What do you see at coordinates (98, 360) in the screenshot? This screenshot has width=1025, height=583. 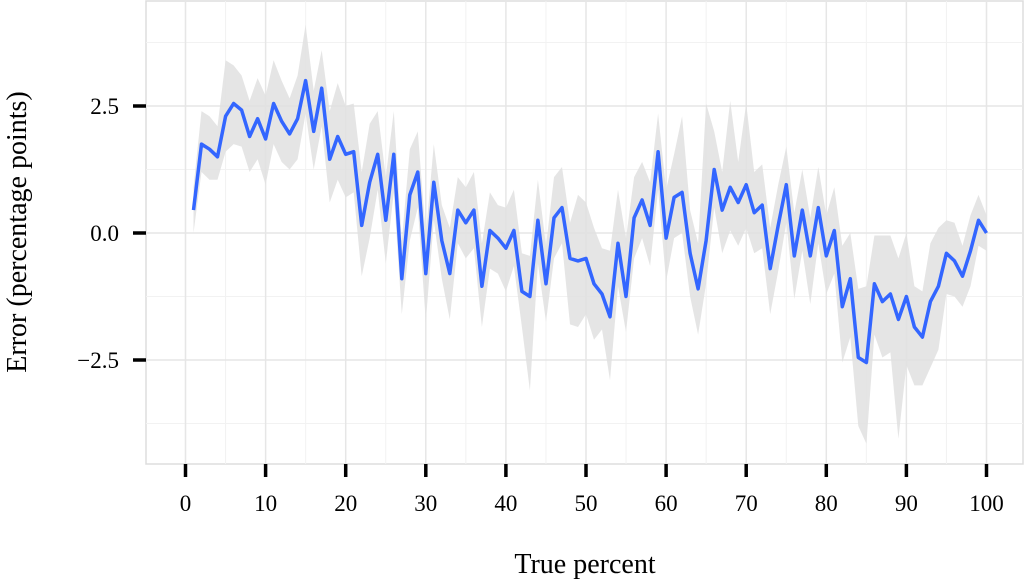 I see `y-tick-label--2.5: −2.5` at bounding box center [98, 360].